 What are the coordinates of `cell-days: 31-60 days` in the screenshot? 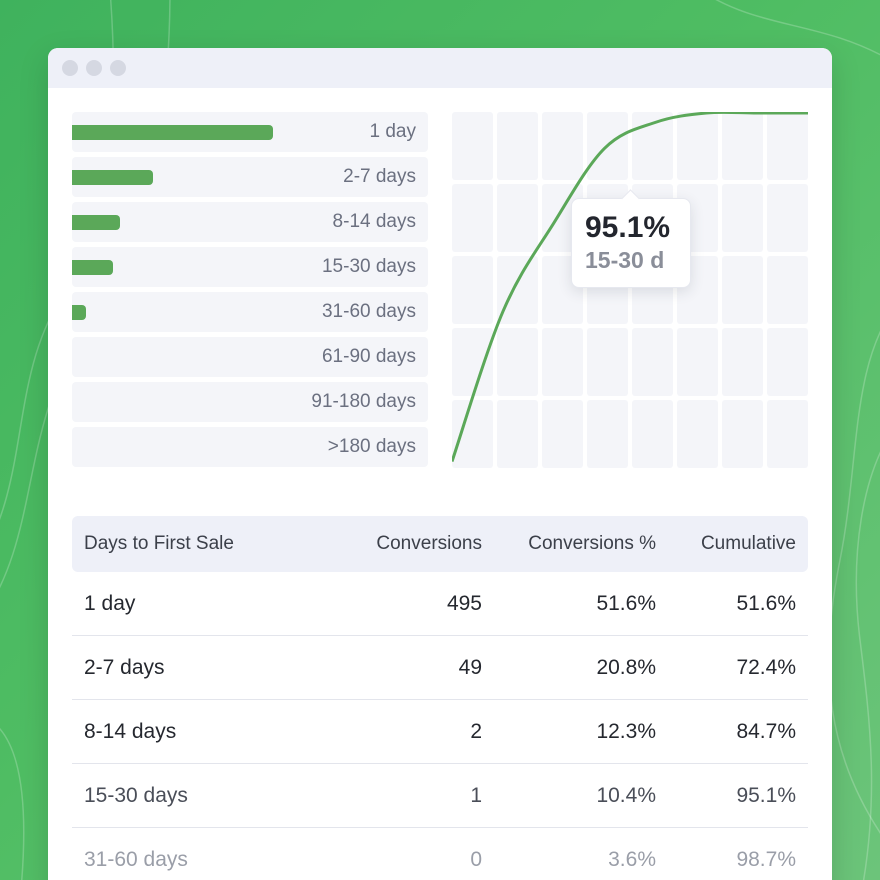 It's located at (136, 859).